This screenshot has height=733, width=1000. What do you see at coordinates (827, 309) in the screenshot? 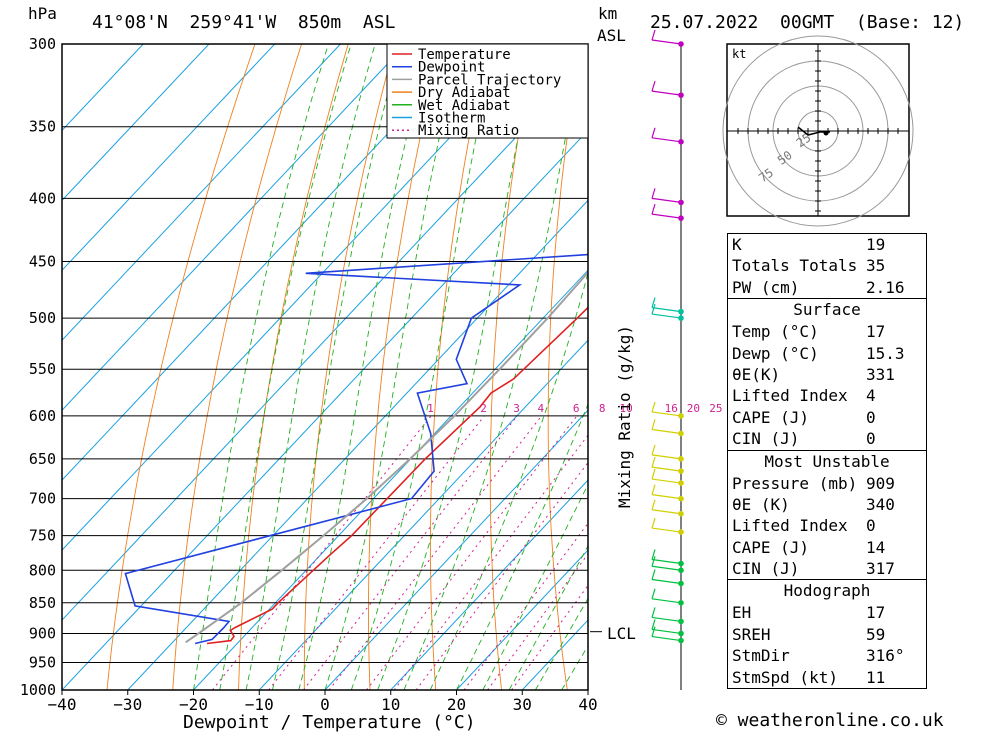
I see `surface-title: Surface` at bounding box center [827, 309].